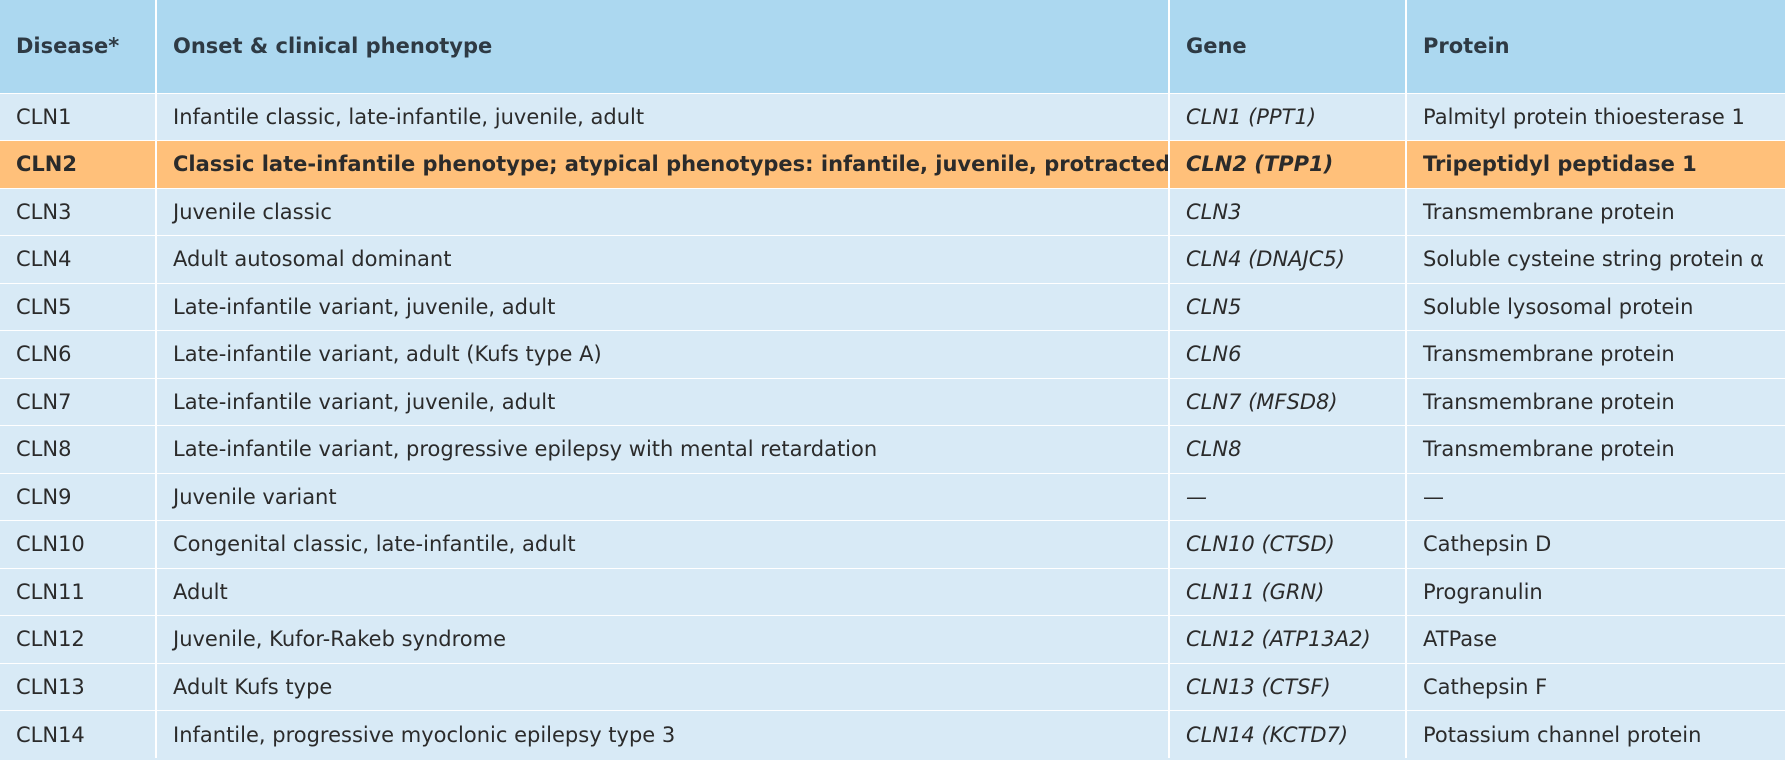  I want to click on header-gene: Gene, so click(1287, 46).